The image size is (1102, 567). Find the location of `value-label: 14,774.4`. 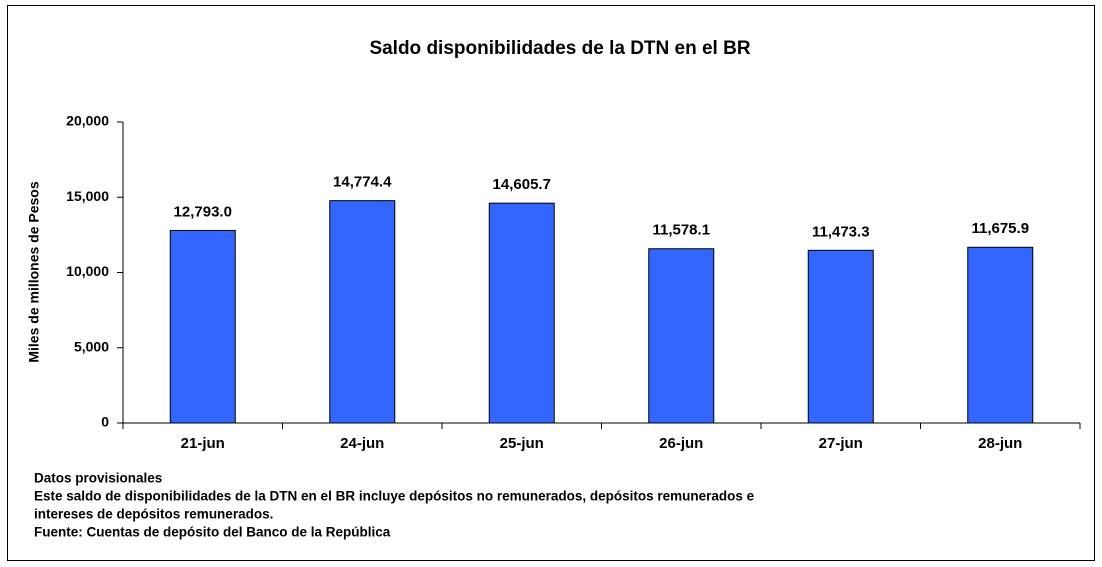

value-label: 14,774.4 is located at coordinates (362, 182).